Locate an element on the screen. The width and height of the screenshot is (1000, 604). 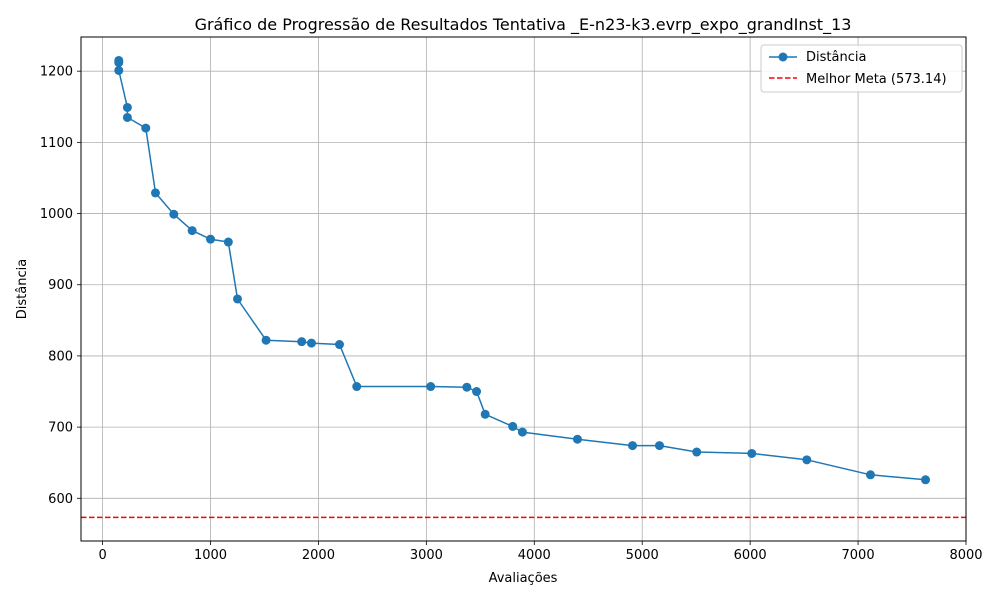
x-tick-label: 7000 is located at coordinates (858, 555).